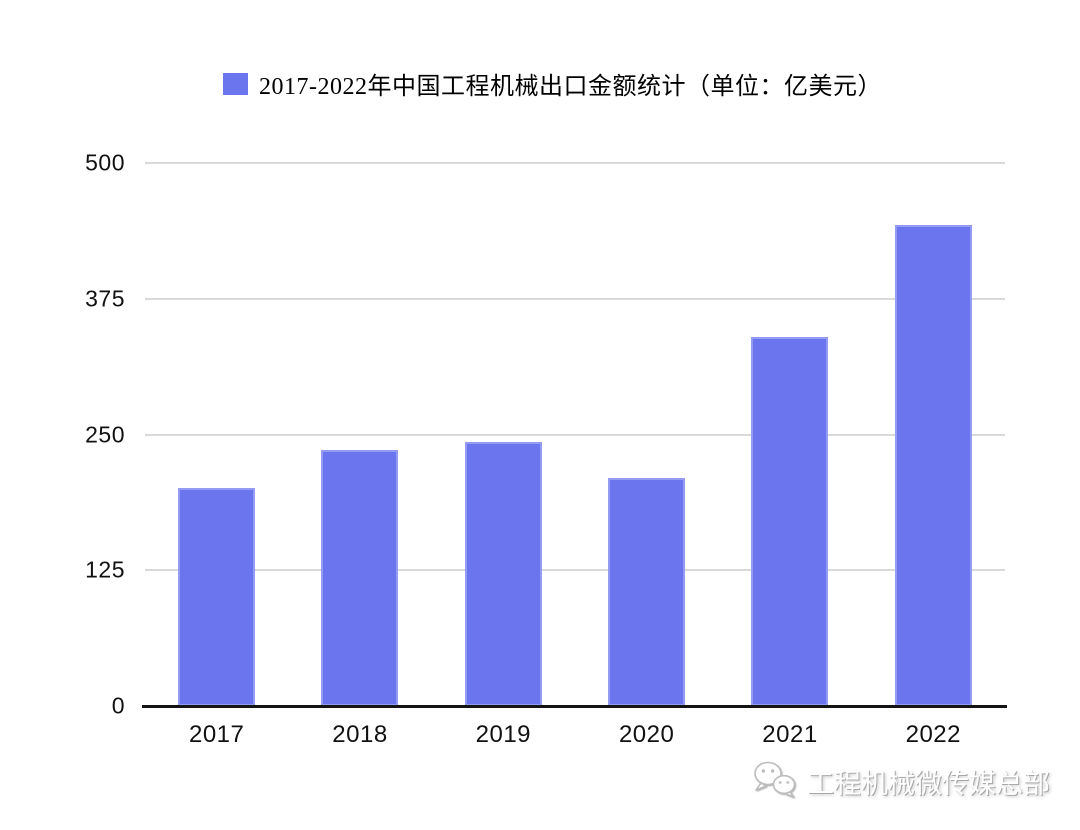 This screenshot has height=830, width=1080. What do you see at coordinates (360, 577) in the screenshot?
I see `bar-2018` at bounding box center [360, 577].